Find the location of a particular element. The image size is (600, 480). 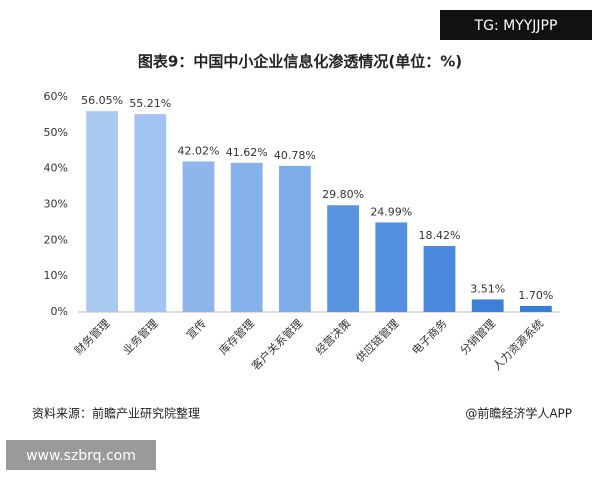

watermark: www.szbrq.com is located at coordinates (81, 456).